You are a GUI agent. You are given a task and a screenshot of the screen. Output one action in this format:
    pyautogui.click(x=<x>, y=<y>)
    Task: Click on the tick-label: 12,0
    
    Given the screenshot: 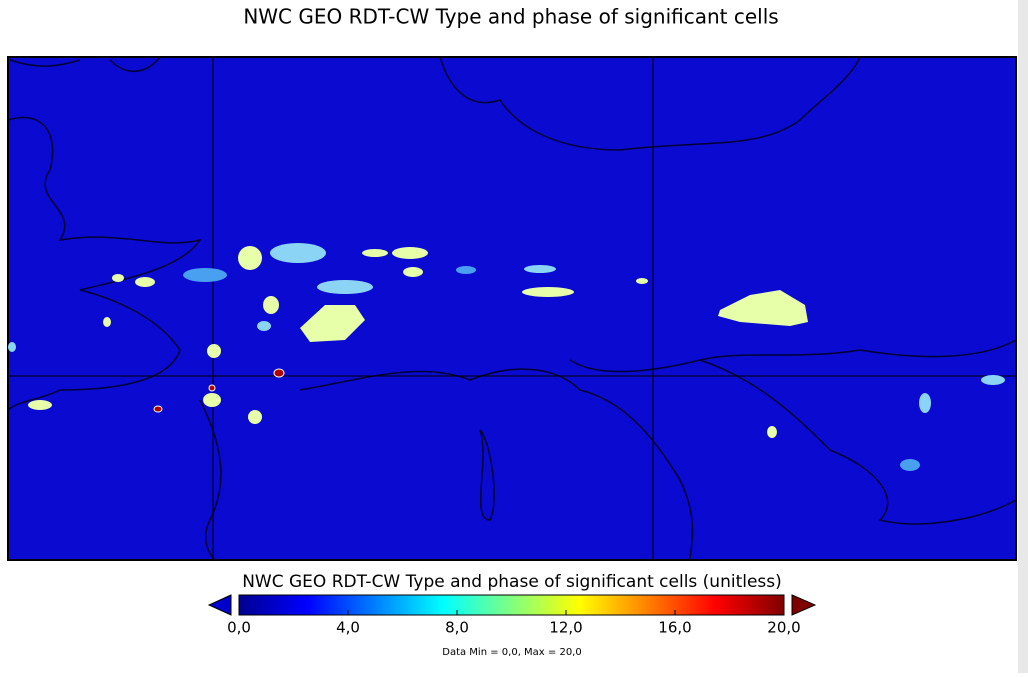 What is the action you would take?
    pyautogui.click(x=565, y=628)
    